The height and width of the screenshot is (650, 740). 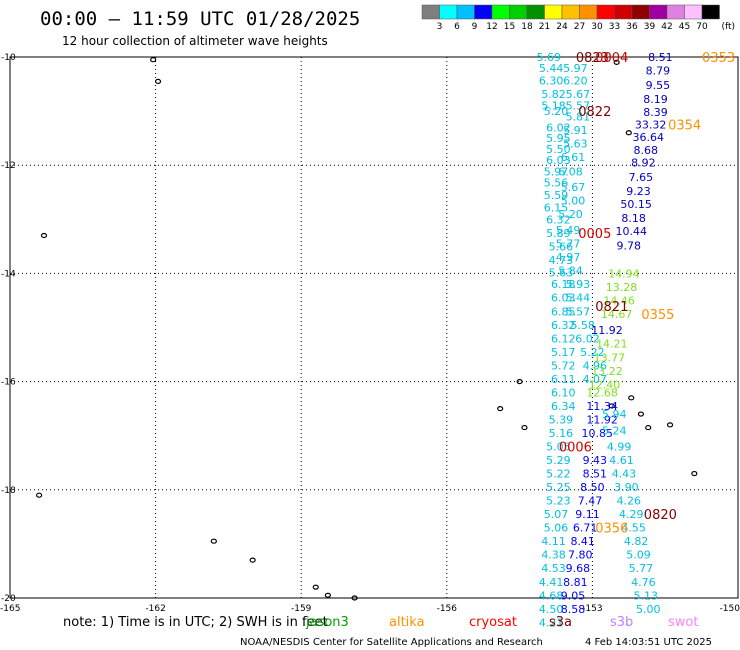 I want to click on wave-height-label: 6.15, so click(x=556, y=207).